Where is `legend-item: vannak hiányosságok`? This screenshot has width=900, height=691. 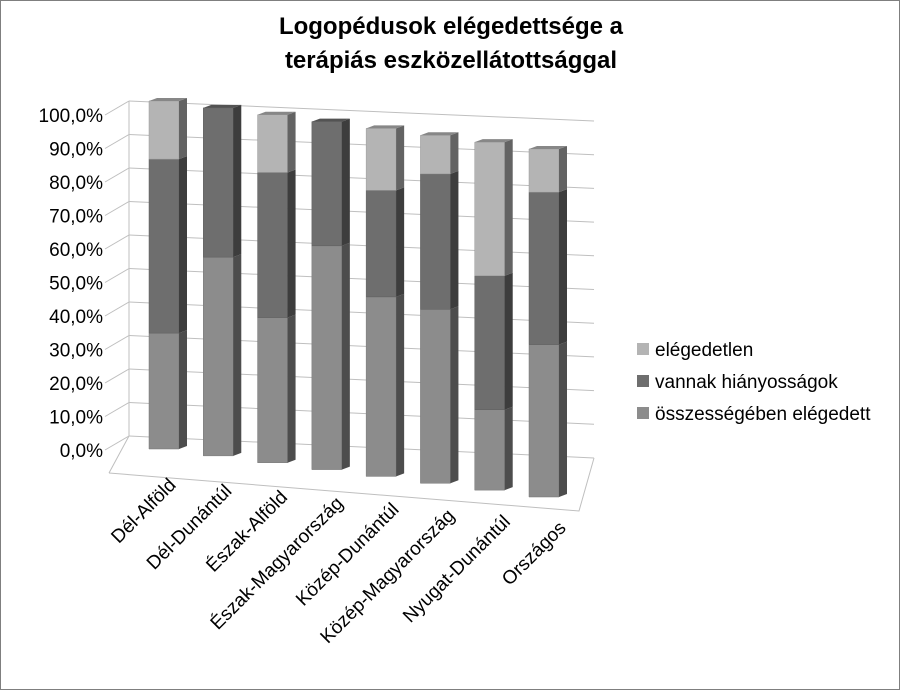 legend-item: vannak hiányosságok is located at coordinates (737, 382).